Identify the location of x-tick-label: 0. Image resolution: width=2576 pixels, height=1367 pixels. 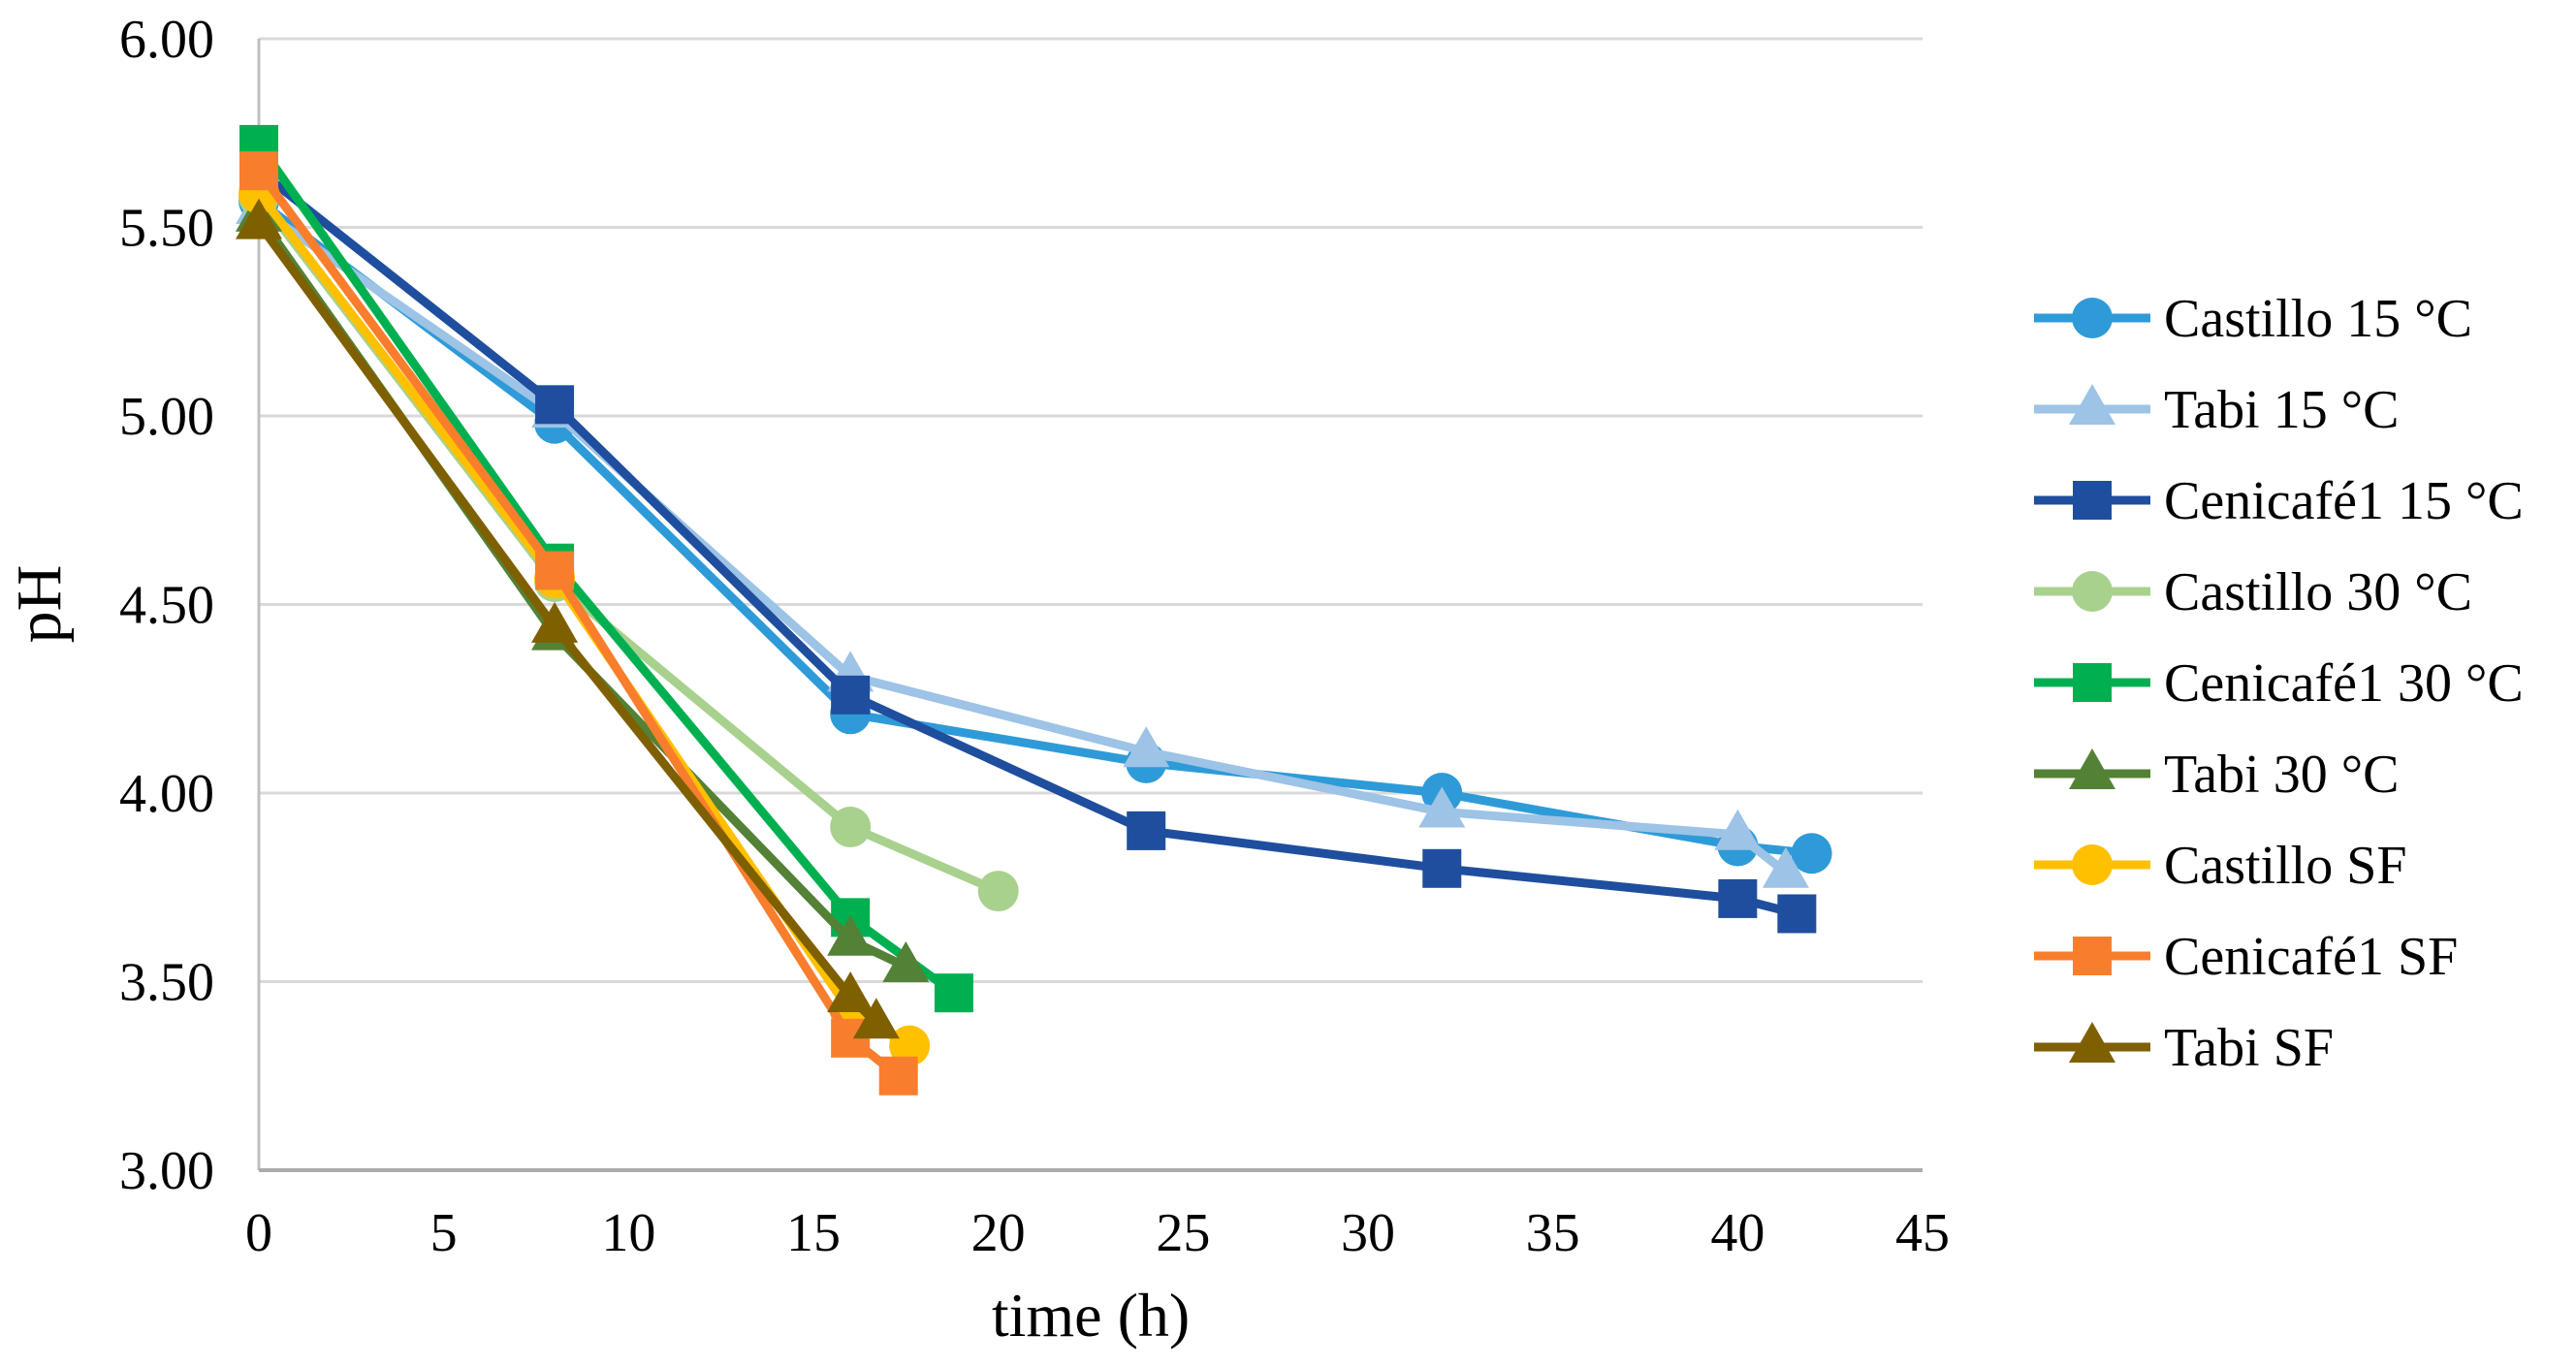
(258, 1233).